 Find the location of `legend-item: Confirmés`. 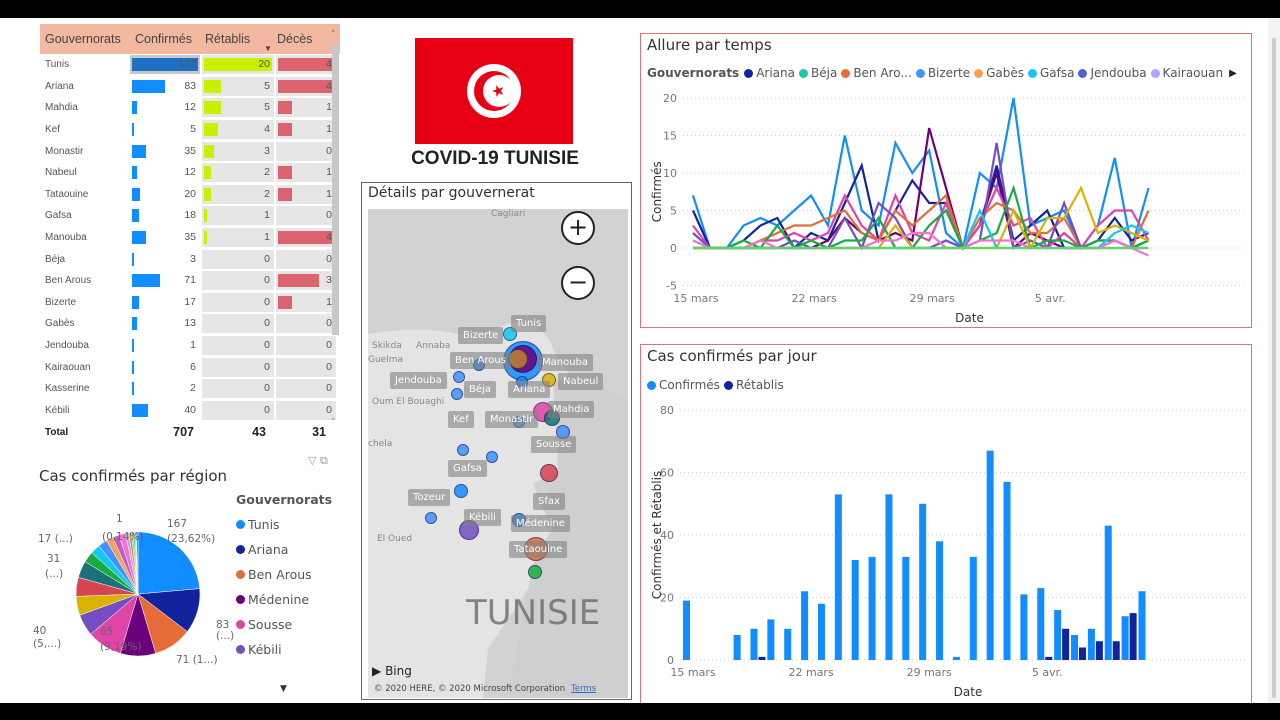

legend-item: Confirmés is located at coordinates (683, 385).